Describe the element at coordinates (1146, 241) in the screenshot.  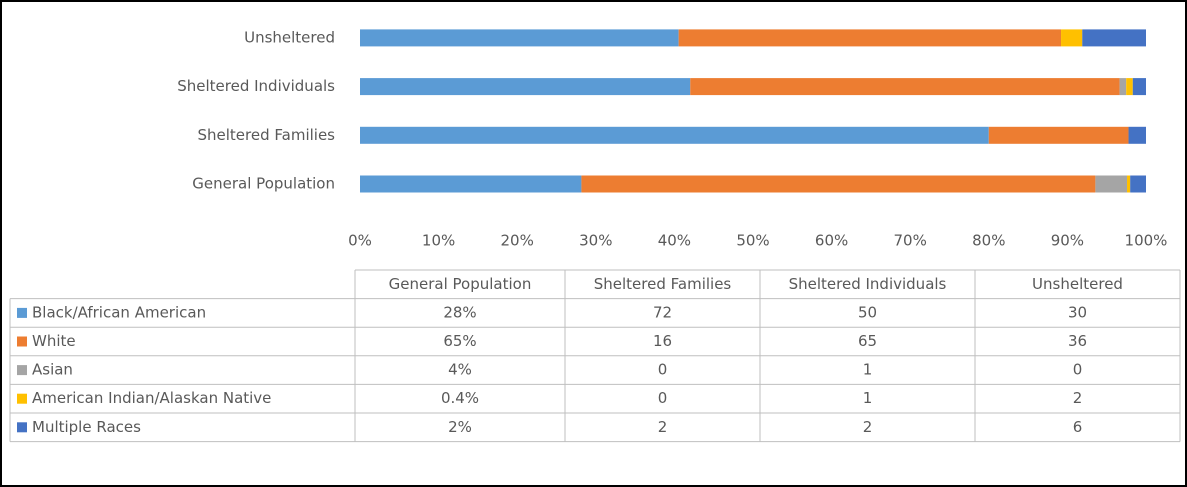
I see `x-tick-label: 100%` at that location.